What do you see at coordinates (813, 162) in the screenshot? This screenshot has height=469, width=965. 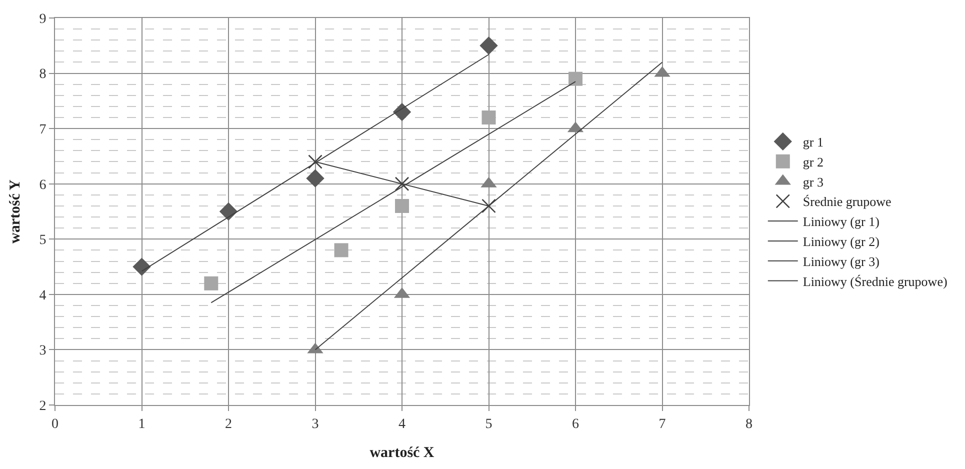 I see `legend-label: gr 2` at bounding box center [813, 162].